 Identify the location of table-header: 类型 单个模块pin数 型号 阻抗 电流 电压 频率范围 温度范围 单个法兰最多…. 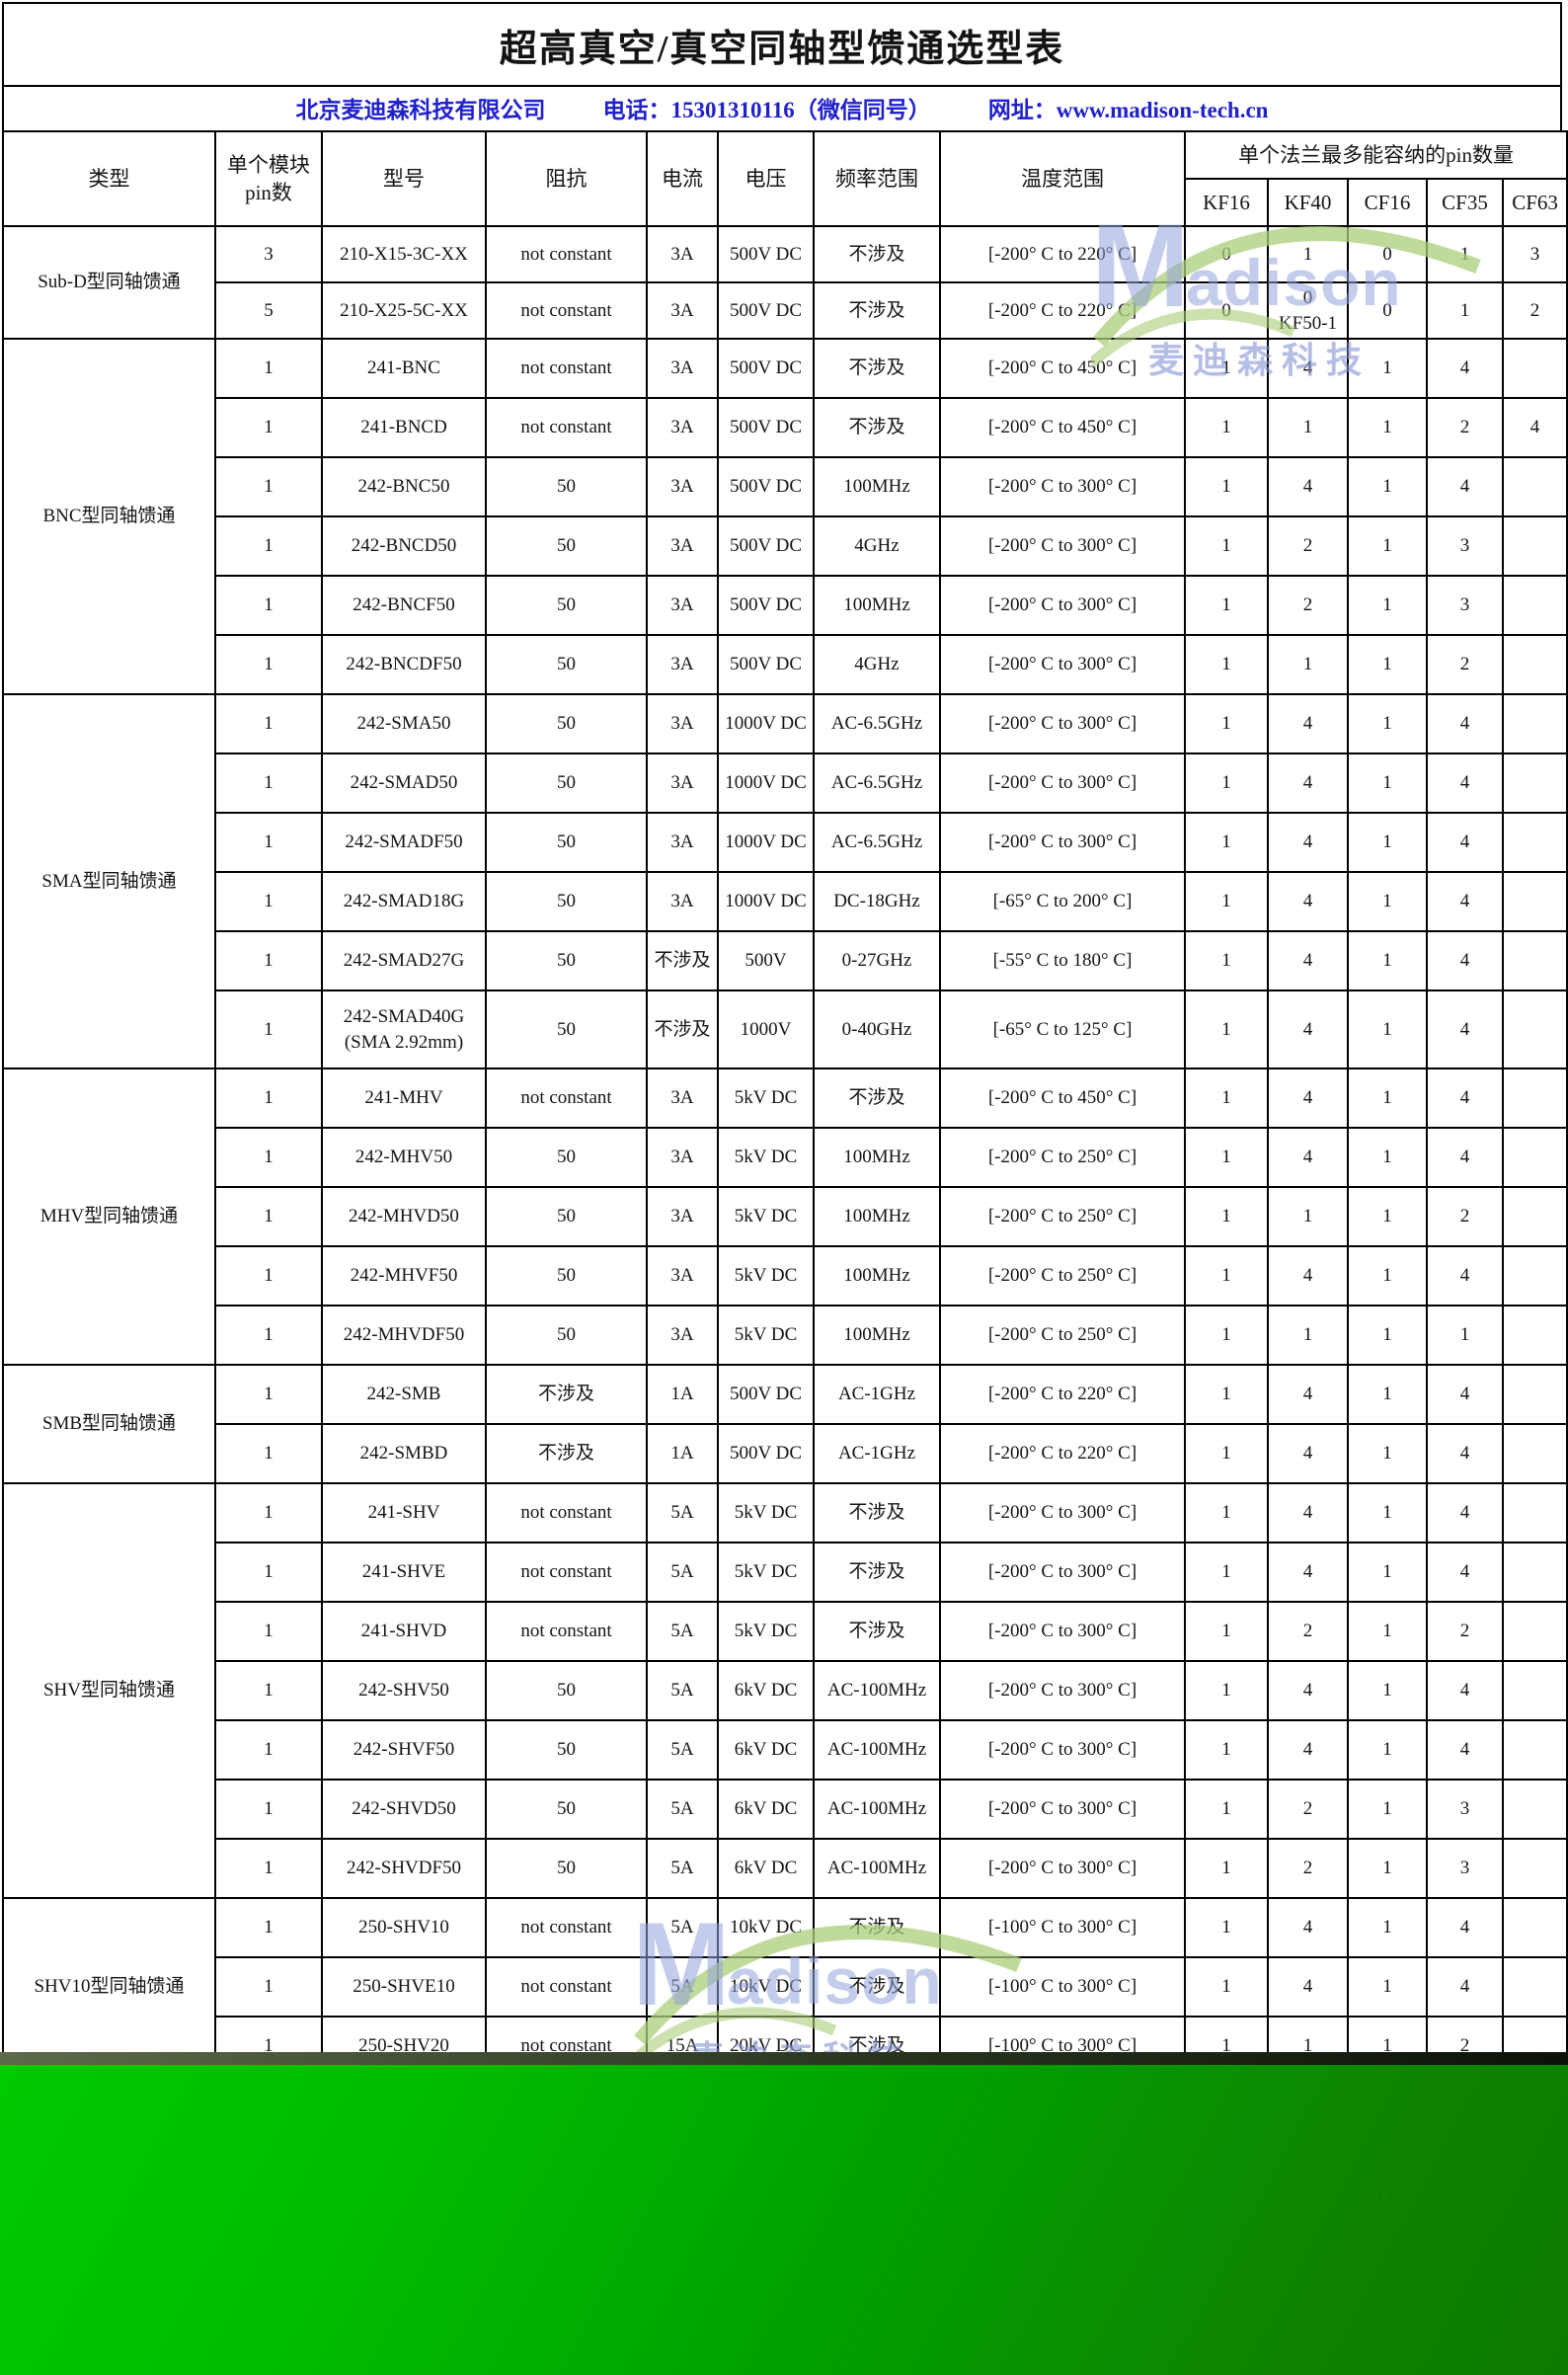
(785, 178).